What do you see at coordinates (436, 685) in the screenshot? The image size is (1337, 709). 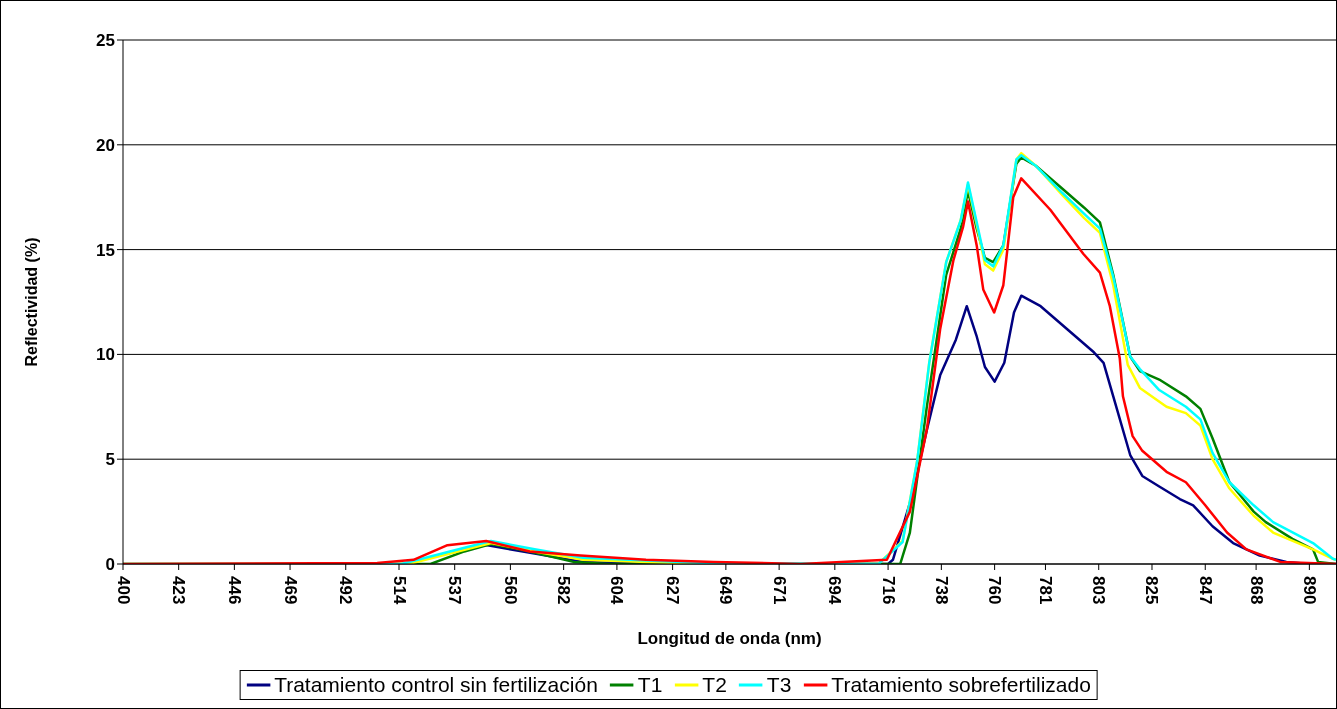 I see `legend-label: Tratamiento control sin fertilización` at bounding box center [436, 685].